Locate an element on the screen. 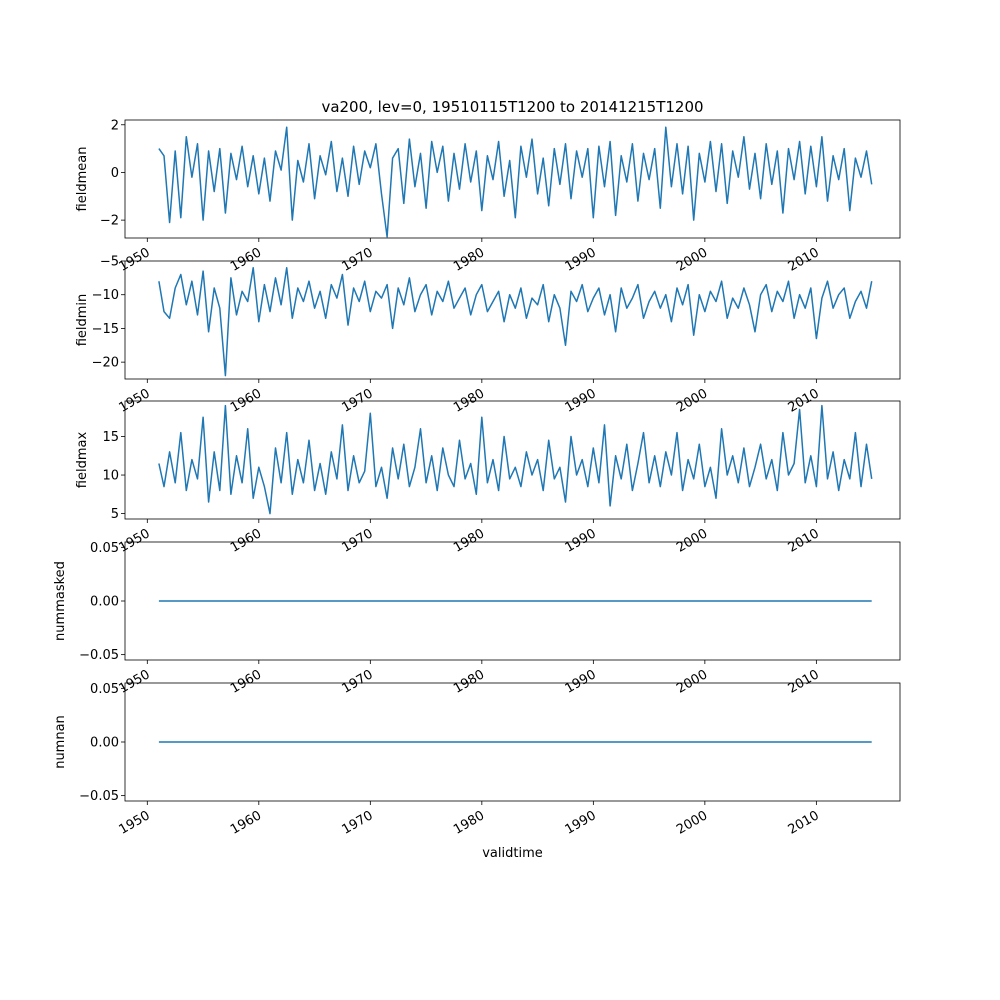 This screenshot has height=1000, width=1000. series-line-fieldmean is located at coordinates (515, 182).